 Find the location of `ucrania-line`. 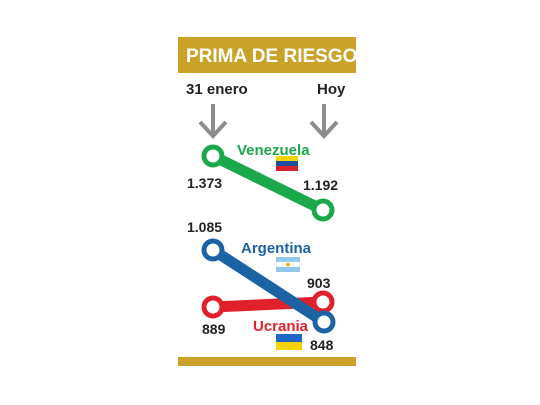

ucrania-line is located at coordinates (268, 304).